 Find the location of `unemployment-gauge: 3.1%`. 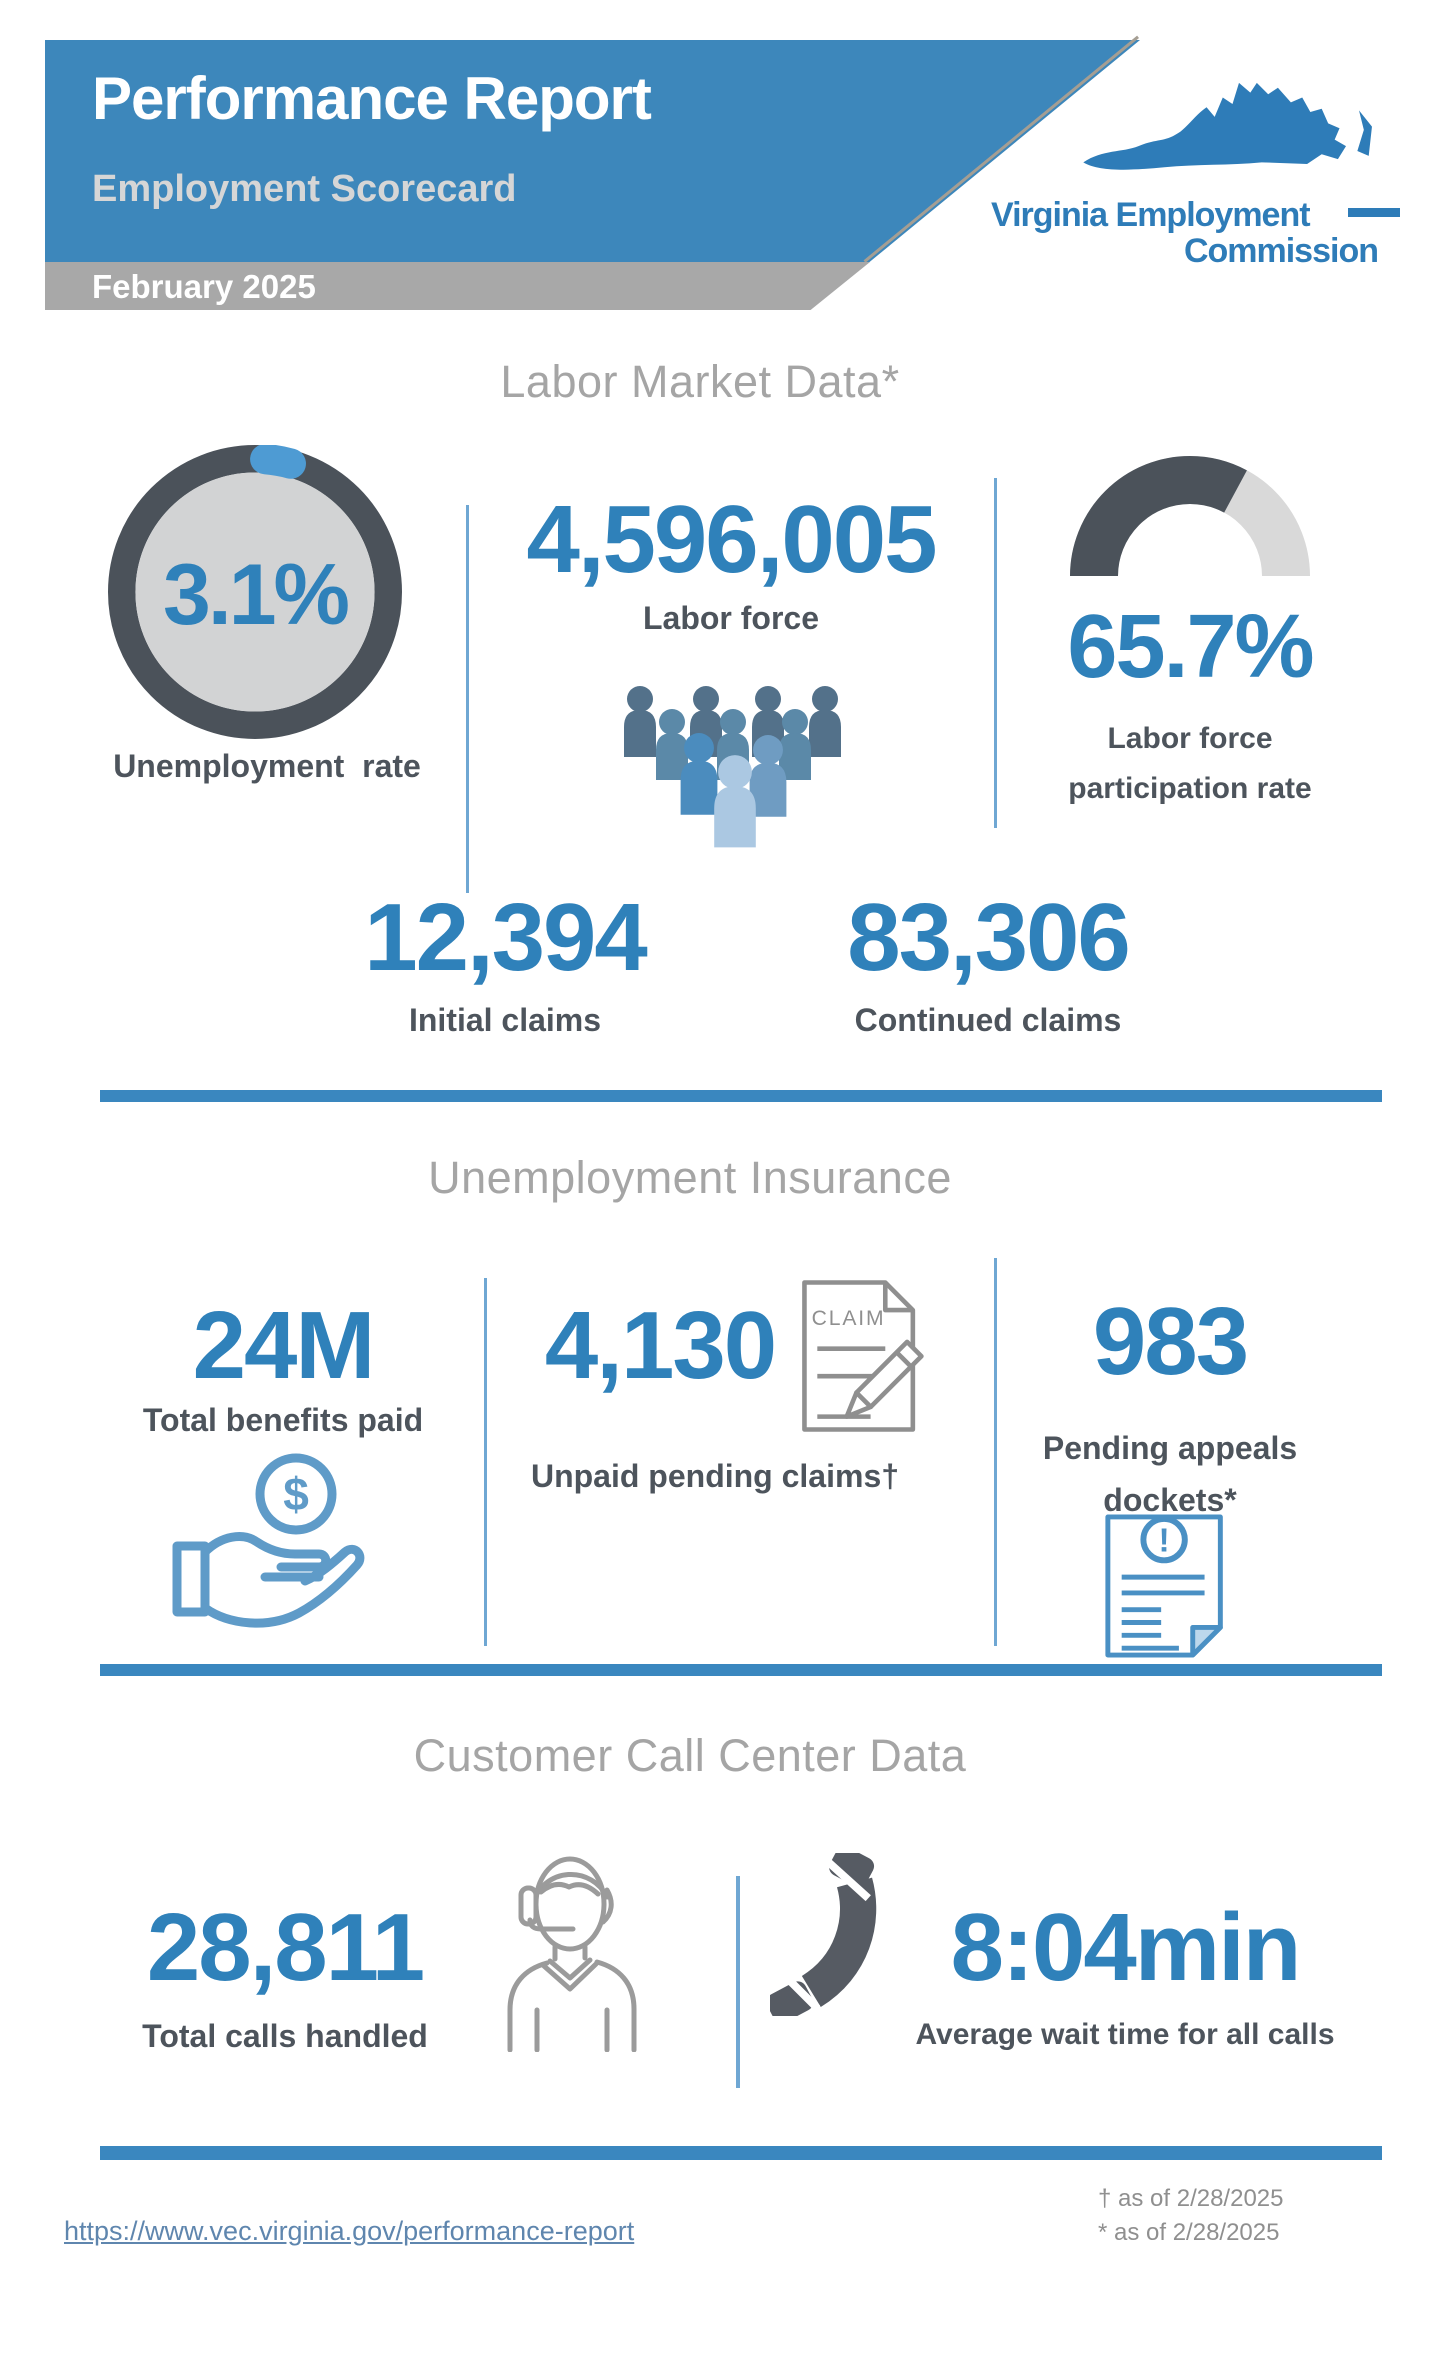

unemployment-gauge: 3.1% is located at coordinates (255, 592).